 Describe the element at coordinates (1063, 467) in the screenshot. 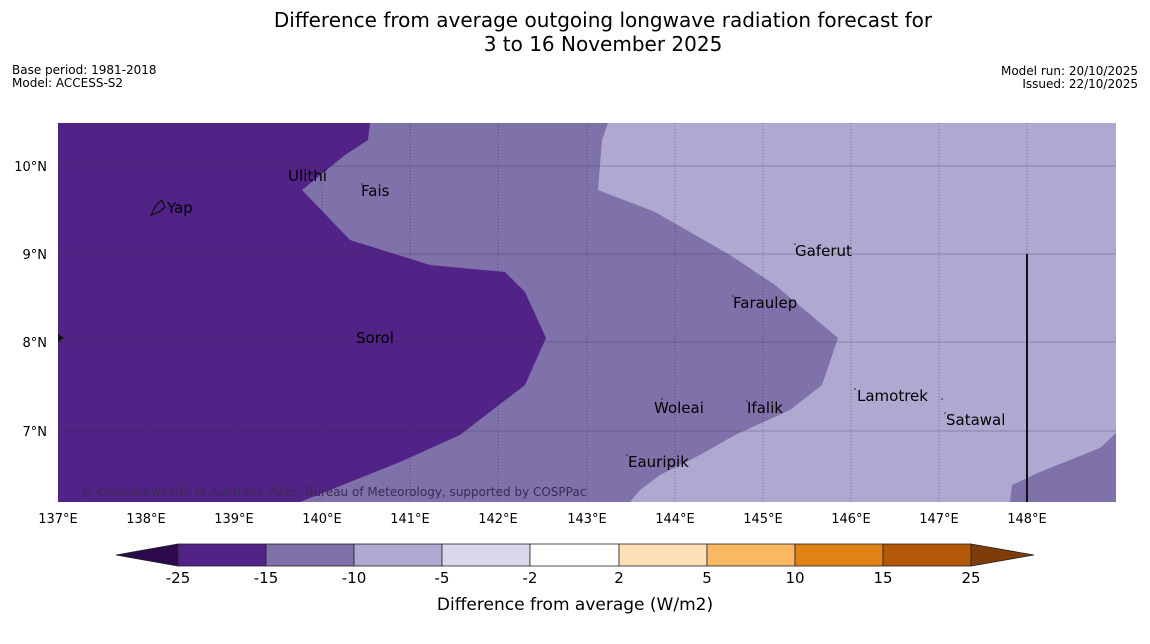

I see `band-minus15-to-minus10-southeast` at that location.